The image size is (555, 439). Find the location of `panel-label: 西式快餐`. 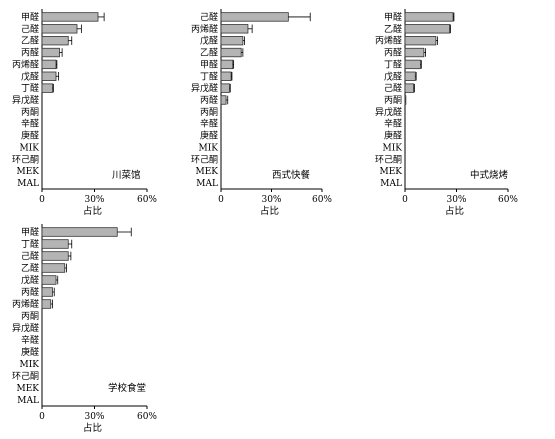

panel-label: 西式快餐 is located at coordinates (291, 175).